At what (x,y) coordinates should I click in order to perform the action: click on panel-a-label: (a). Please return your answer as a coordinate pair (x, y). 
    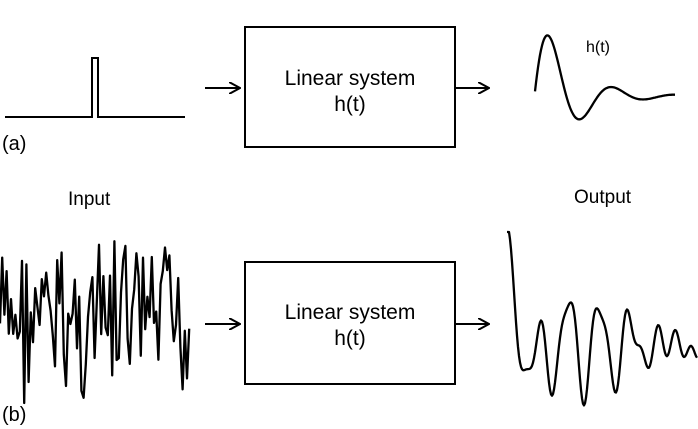
    Looking at the image, I should click on (14, 144).